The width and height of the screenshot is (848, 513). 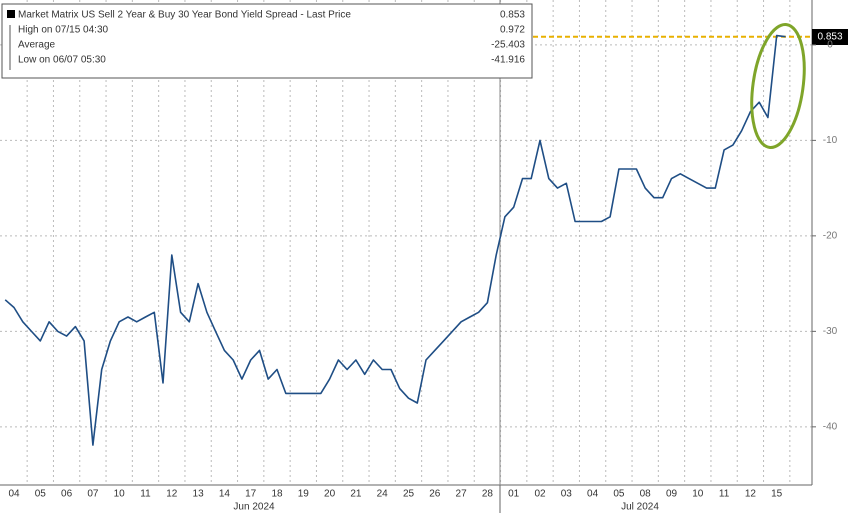 I want to click on legend-stat-value: -25.403, so click(x=508, y=45).